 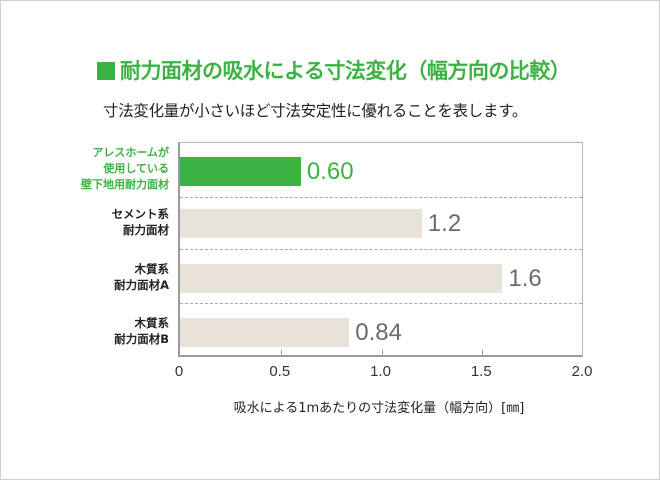 I want to click on category-label-line: 耐力面材, so click(x=146, y=230).